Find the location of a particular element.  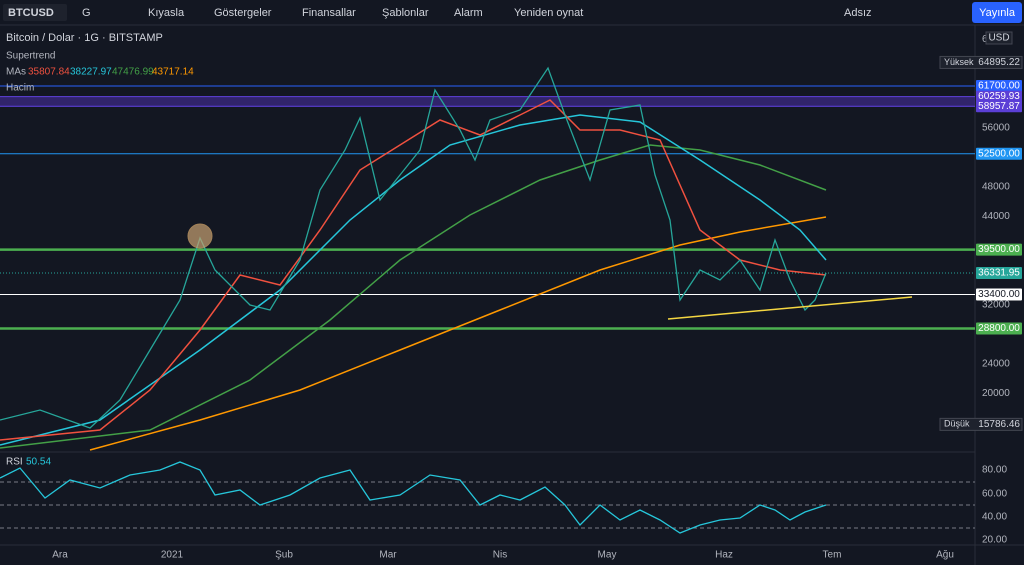

level-label: 36331.95 is located at coordinates (999, 273).